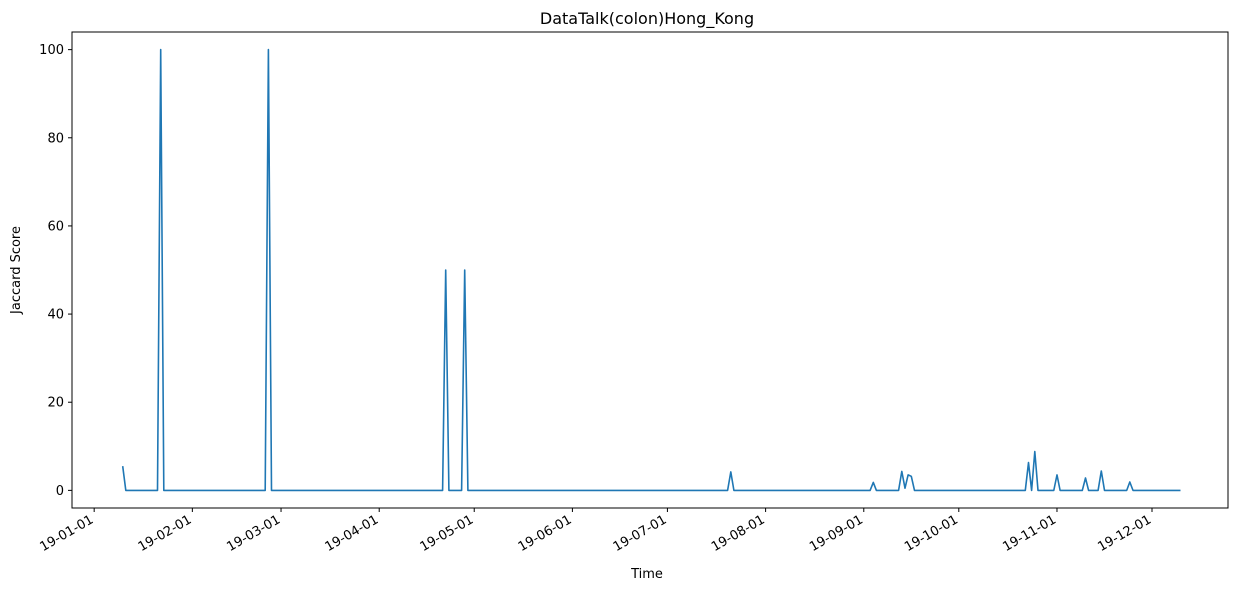 The image size is (1238, 591). Describe the element at coordinates (738, 533) in the screenshot. I see `x-tick-label: 19-08-01` at that location.